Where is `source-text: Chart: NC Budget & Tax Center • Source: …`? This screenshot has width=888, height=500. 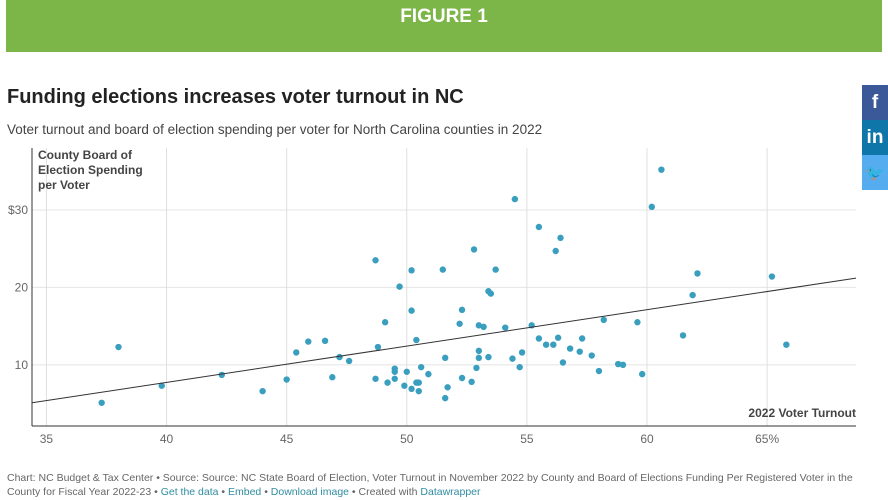
source-text: Chart: NC Budget & Tax Center • Source: … is located at coordinates (430, 485).